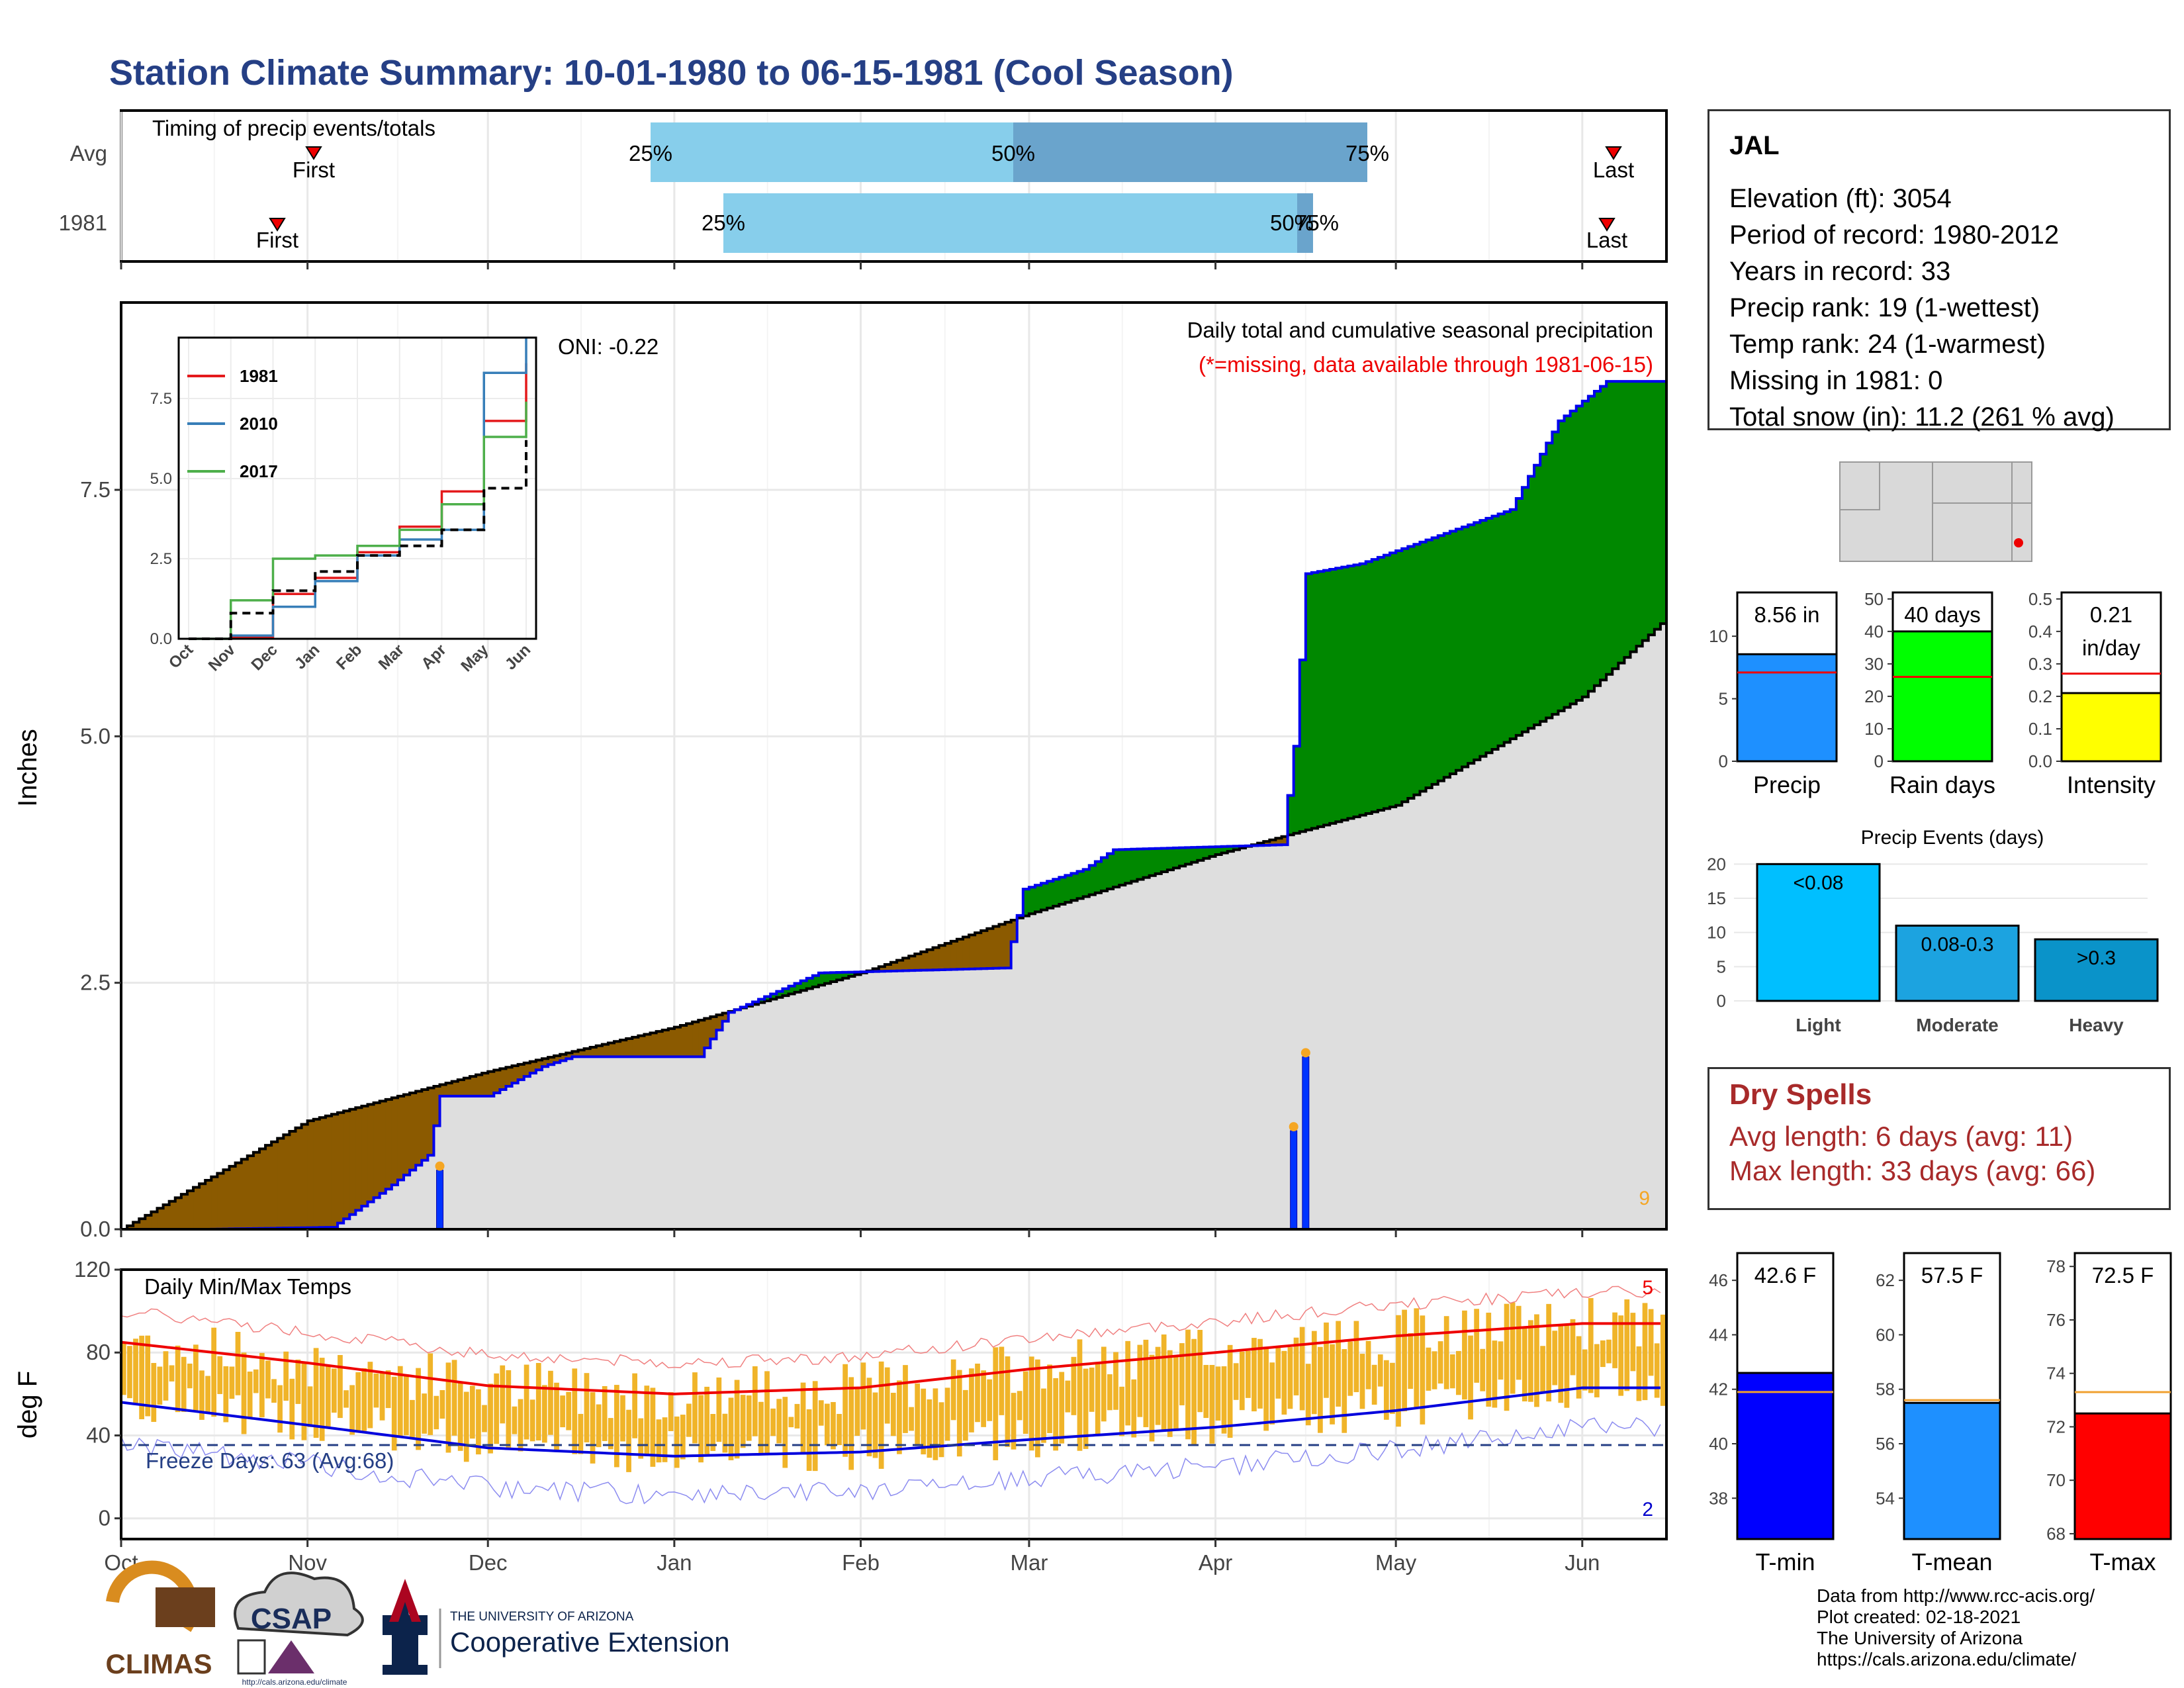  I want to click on summary-bar-tick-label: 0, so click(1723, 761).